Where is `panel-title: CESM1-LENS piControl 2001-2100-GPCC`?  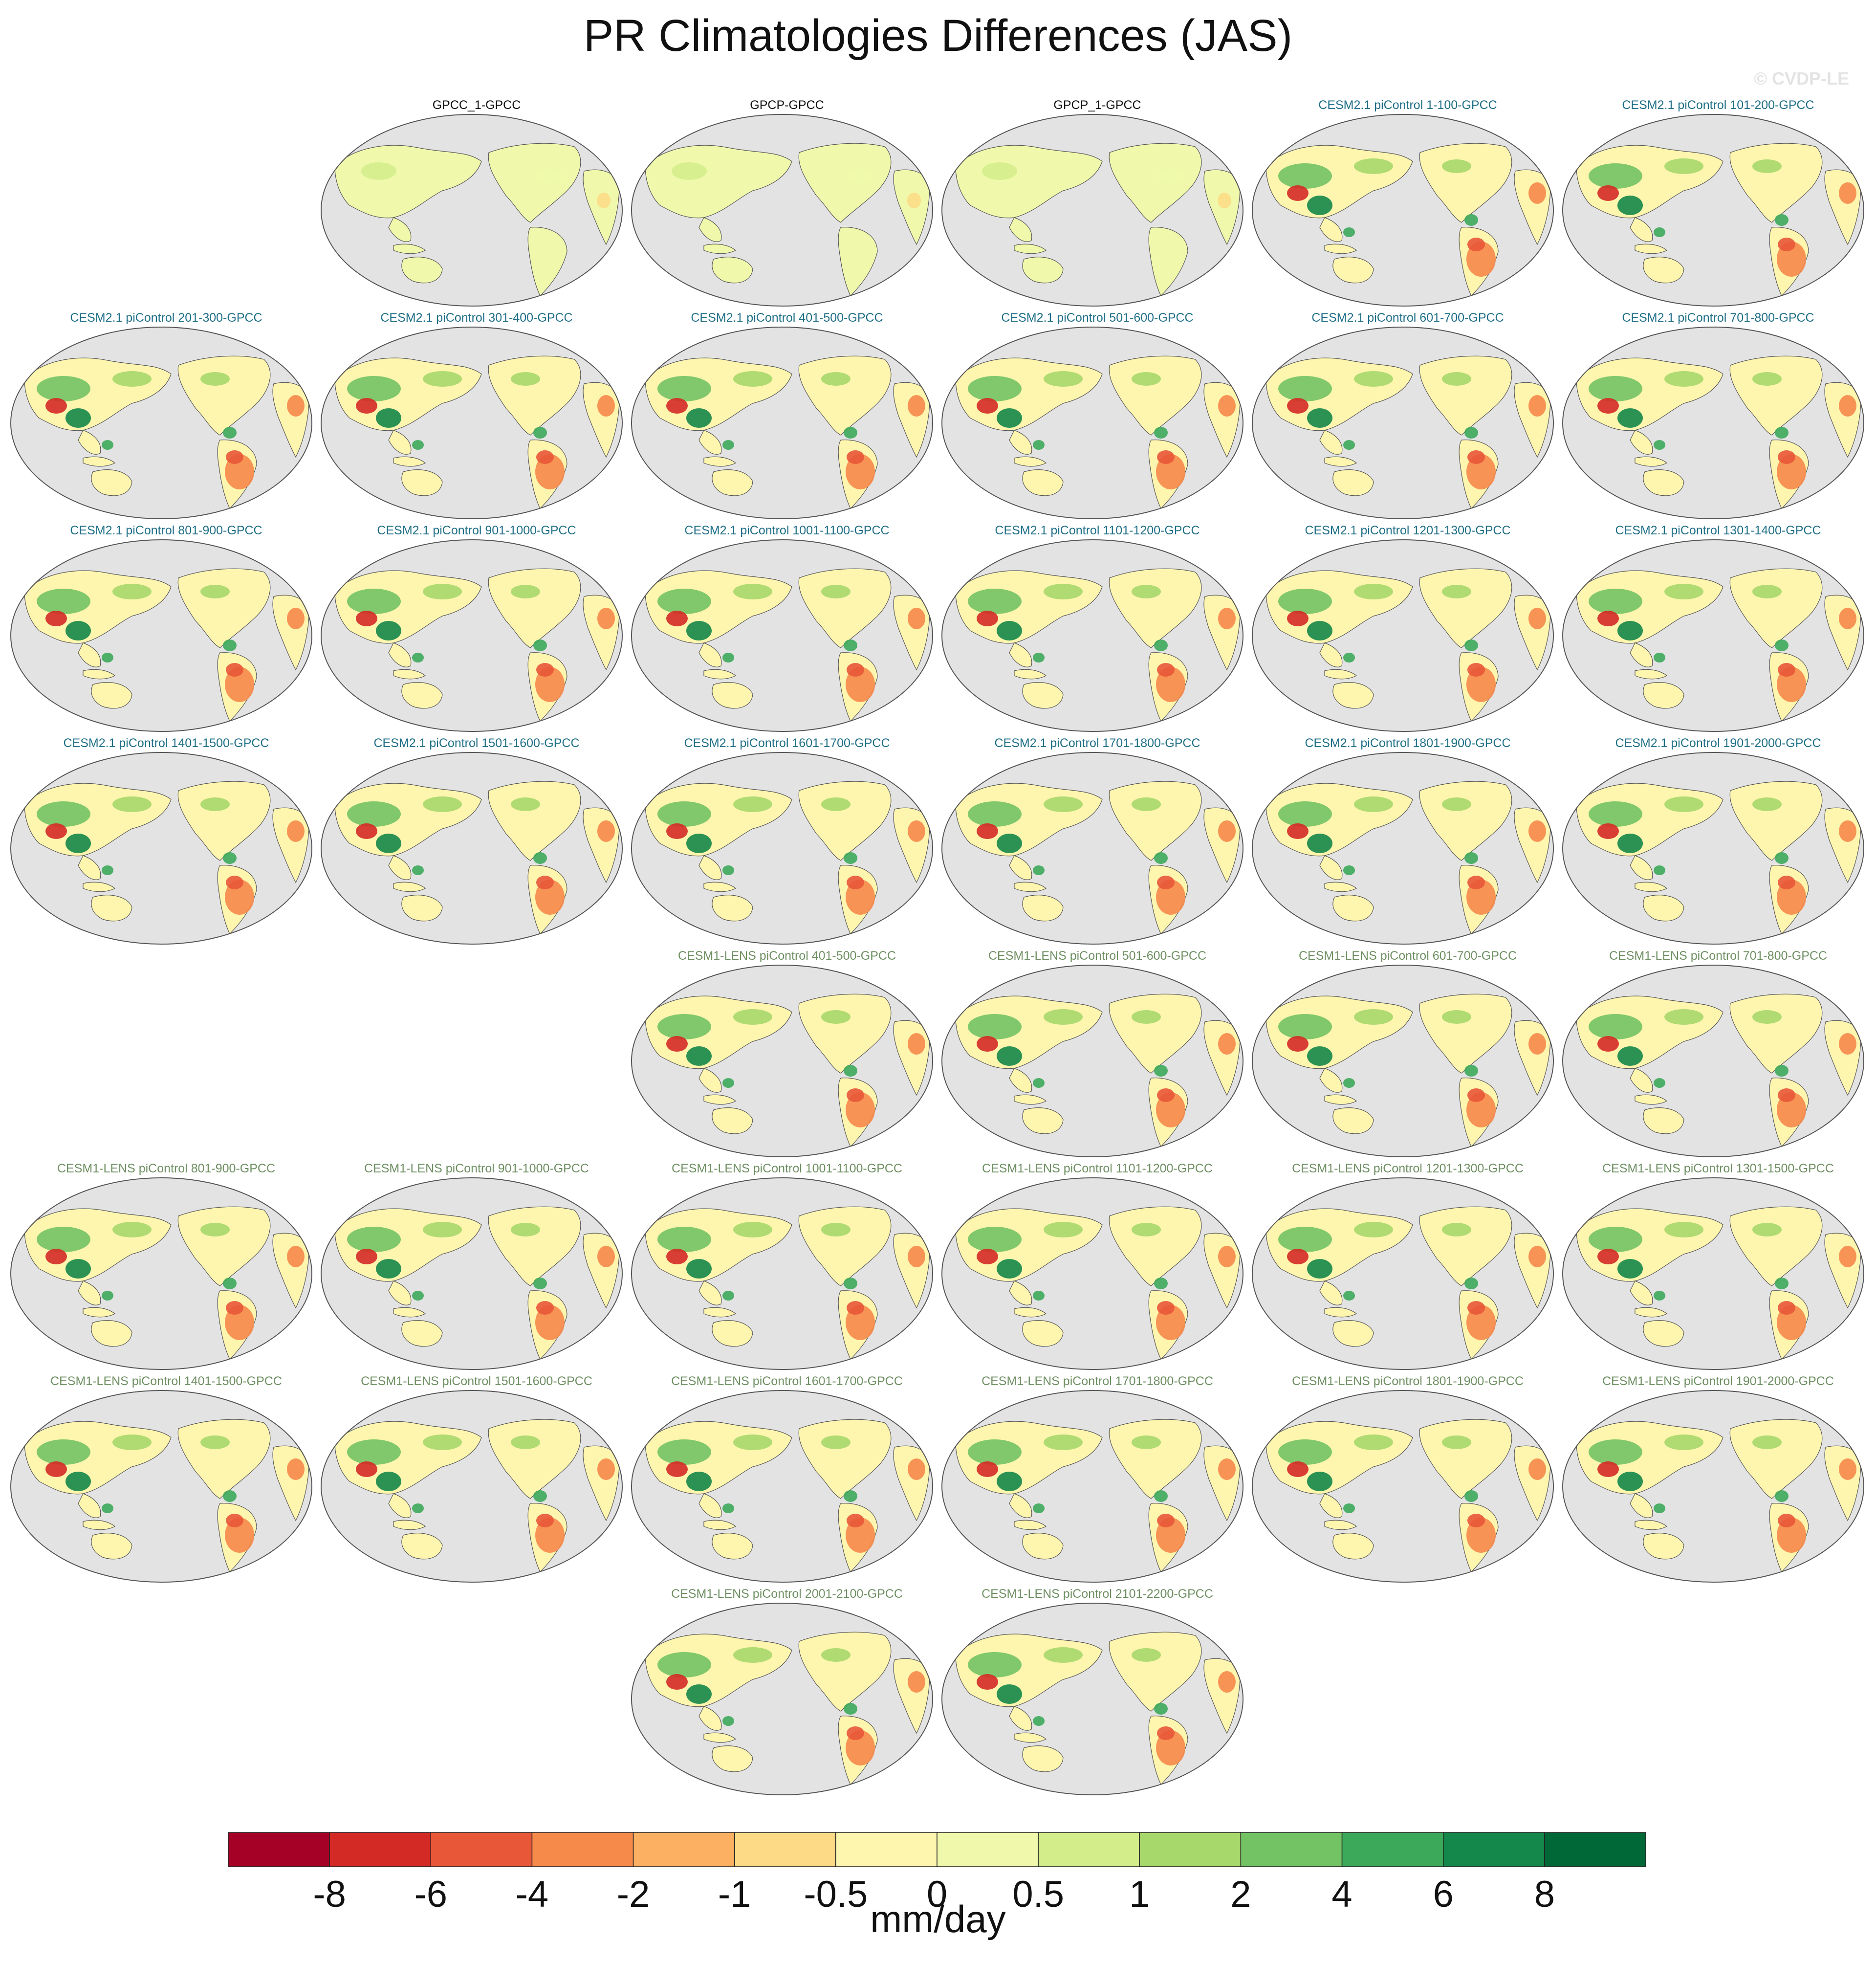
panel-title: CESM1-LENS piControl 2001-2100-GPCC is located at coordinates (787, 1594).